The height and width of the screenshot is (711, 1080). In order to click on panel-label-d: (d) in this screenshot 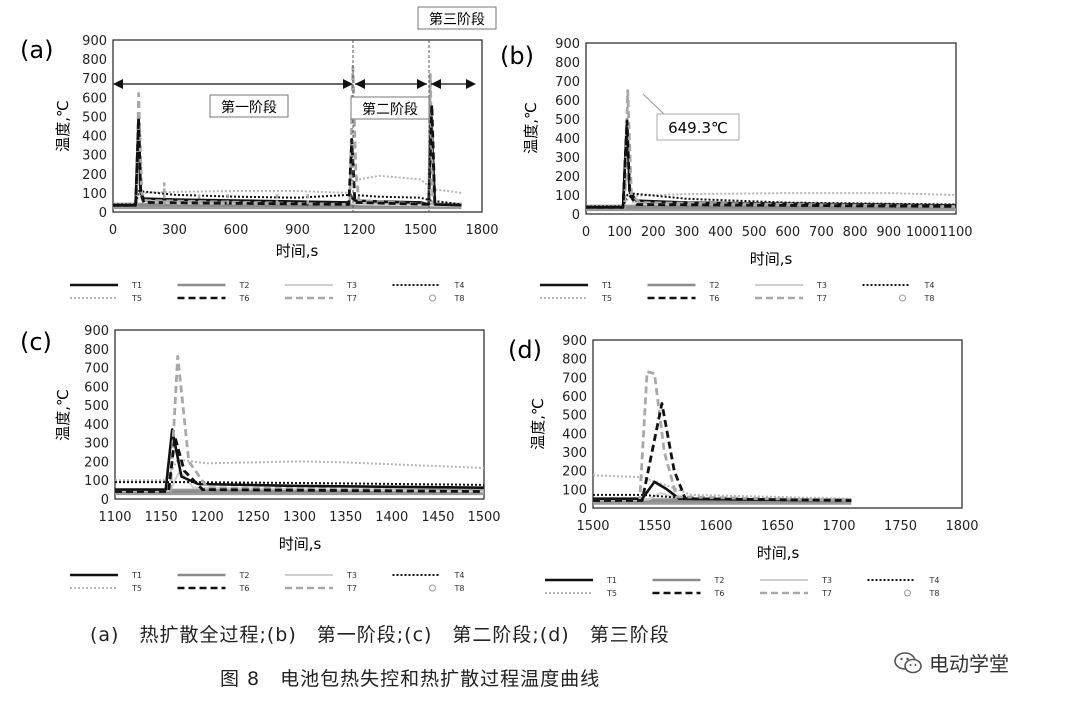, I will do `click(525, 350)`.